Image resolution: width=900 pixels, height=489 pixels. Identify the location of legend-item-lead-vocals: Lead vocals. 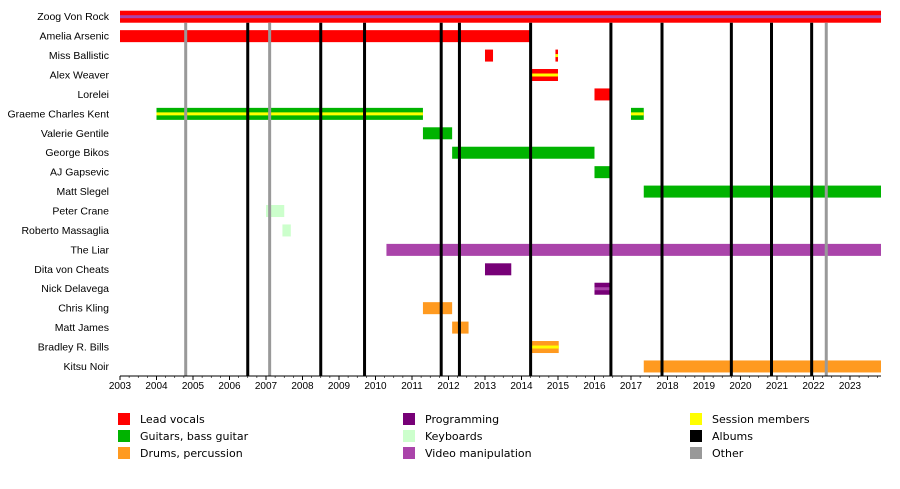
(161, 419).